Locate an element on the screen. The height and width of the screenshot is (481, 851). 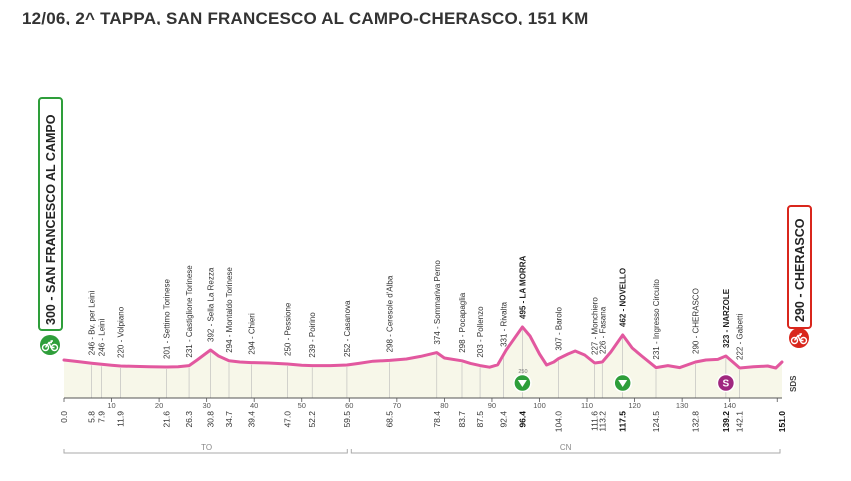
province-label: TO is located at coordinates (206, 447).